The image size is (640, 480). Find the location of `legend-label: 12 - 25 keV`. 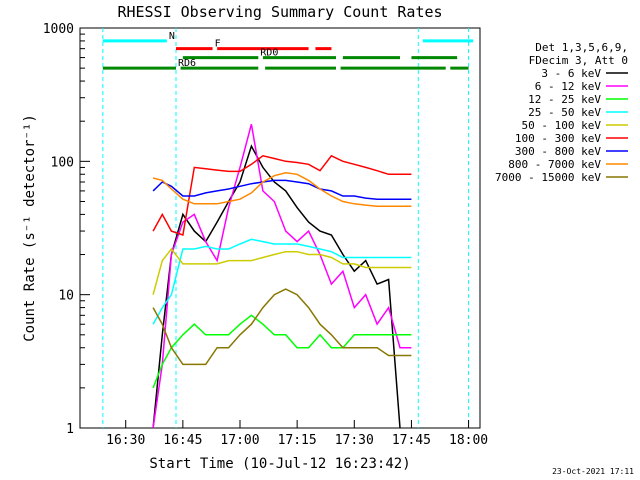

legend-label: 12 - 25 keV is located at coordinates (564, 99).